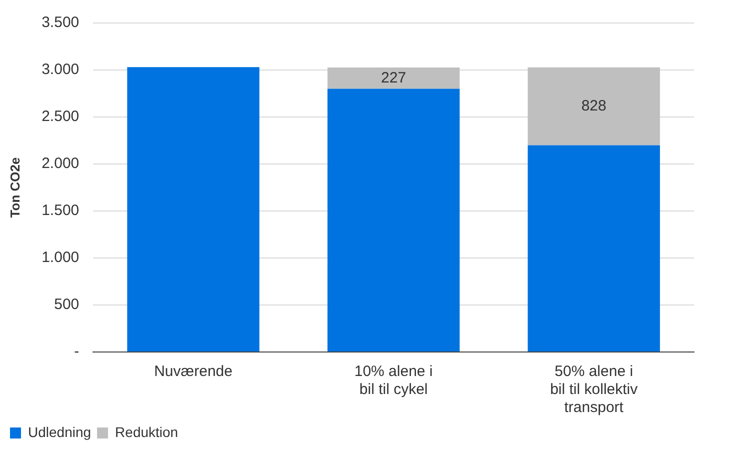  What do you see at coordinates (193, 371) in the screenshot?
I see `x-tick-label: Nuværende` at bounding box center [193, 371].